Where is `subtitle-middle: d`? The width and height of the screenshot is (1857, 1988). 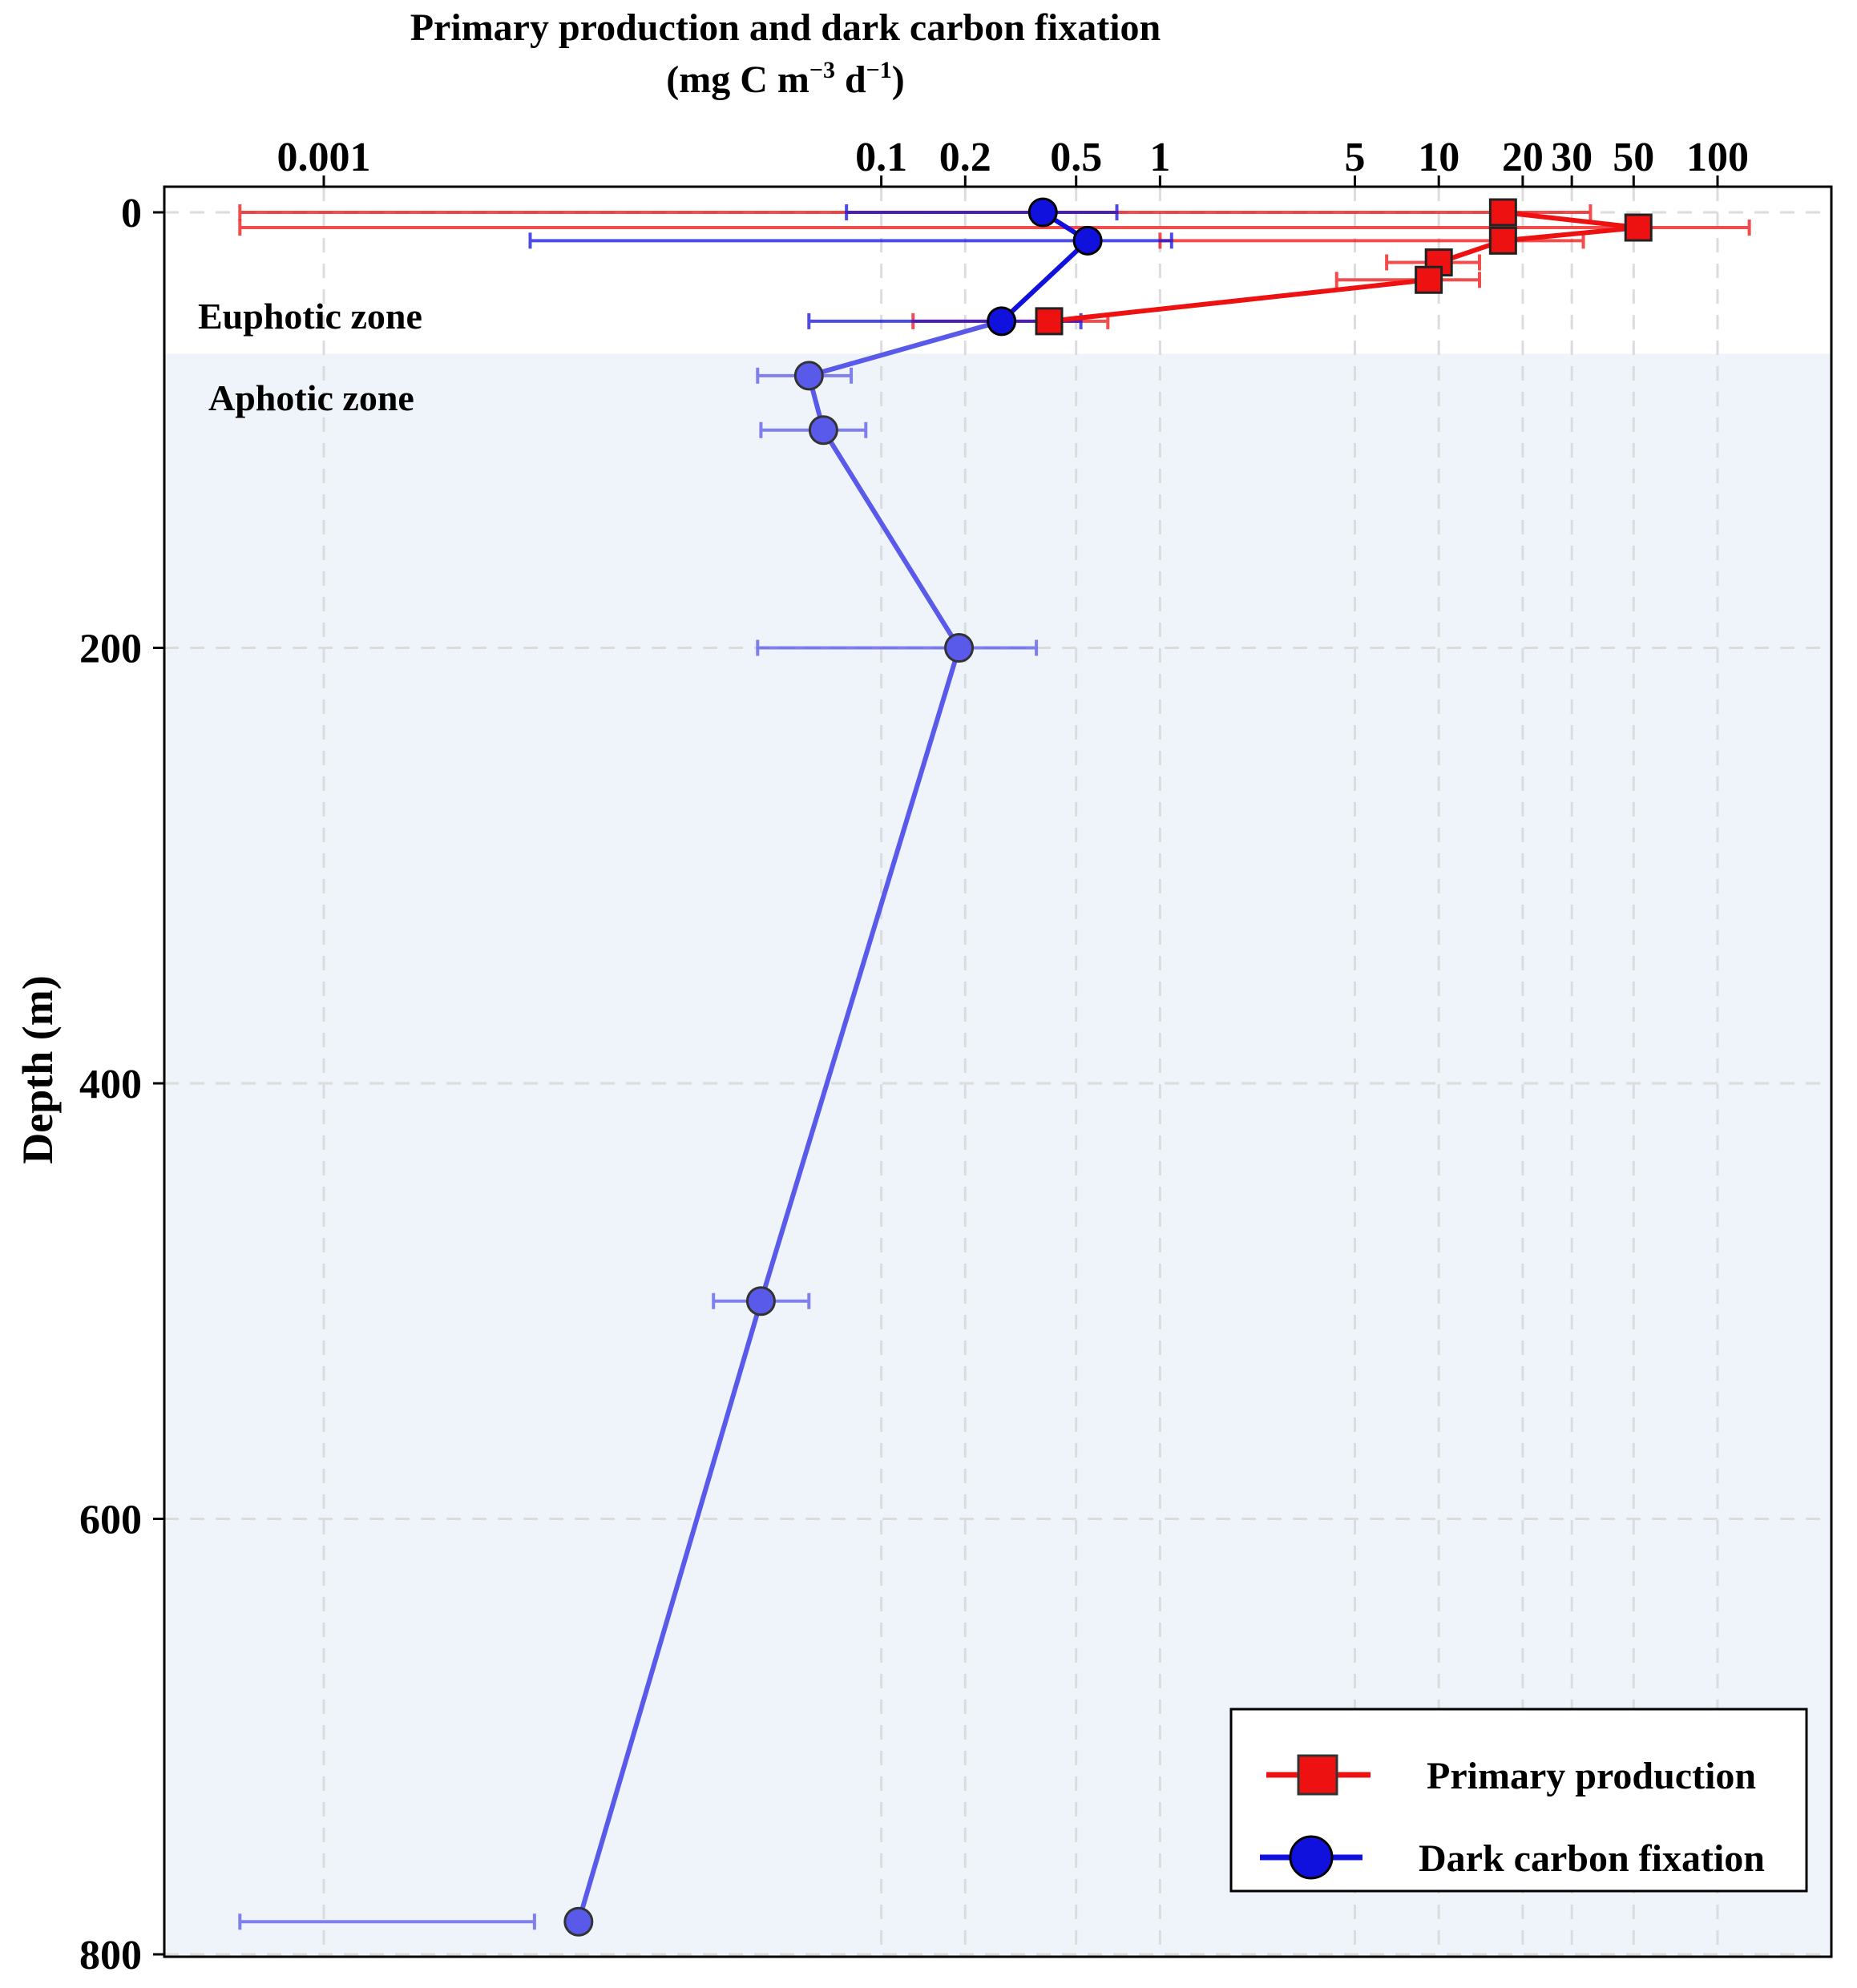 subtitle-middle: d is located at coordinates (851, 79).